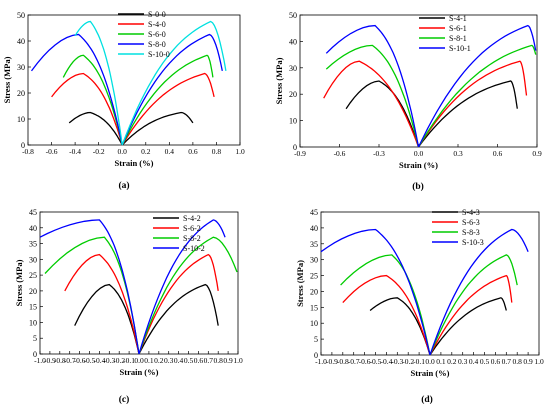  I want to click on legend-label: S-4-0, so click(157, 24).